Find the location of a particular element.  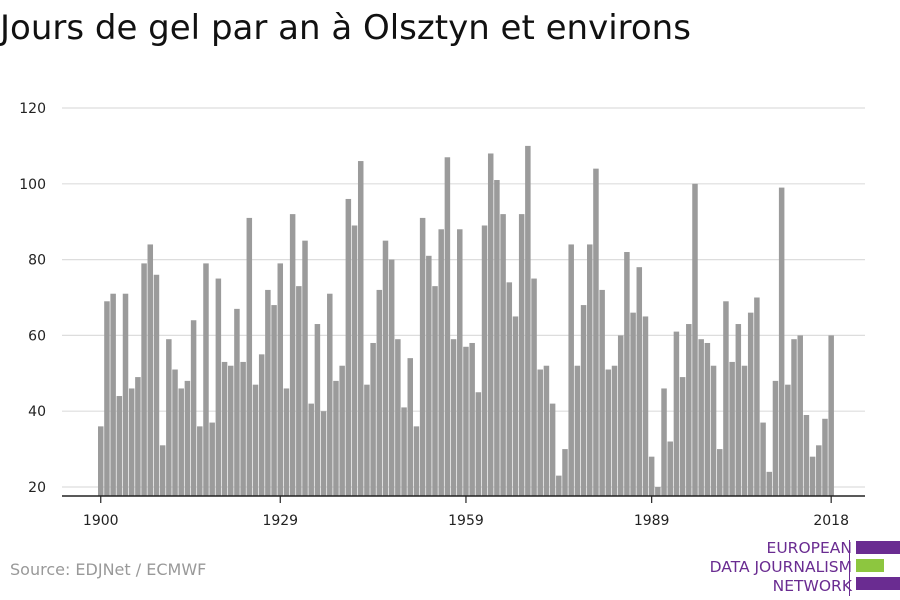

bar-1949 is located at coordinates (404, 451).